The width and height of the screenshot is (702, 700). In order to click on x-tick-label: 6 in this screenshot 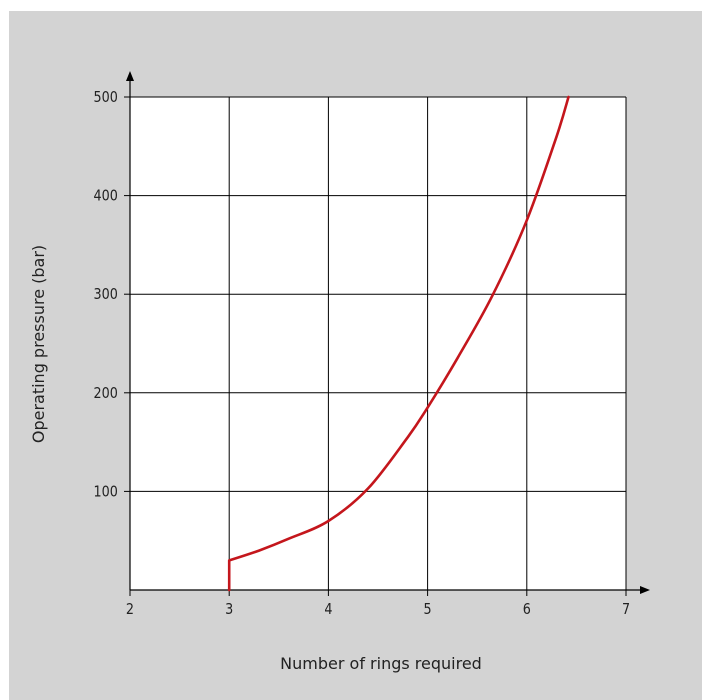, I will do `click(527, 609)`.